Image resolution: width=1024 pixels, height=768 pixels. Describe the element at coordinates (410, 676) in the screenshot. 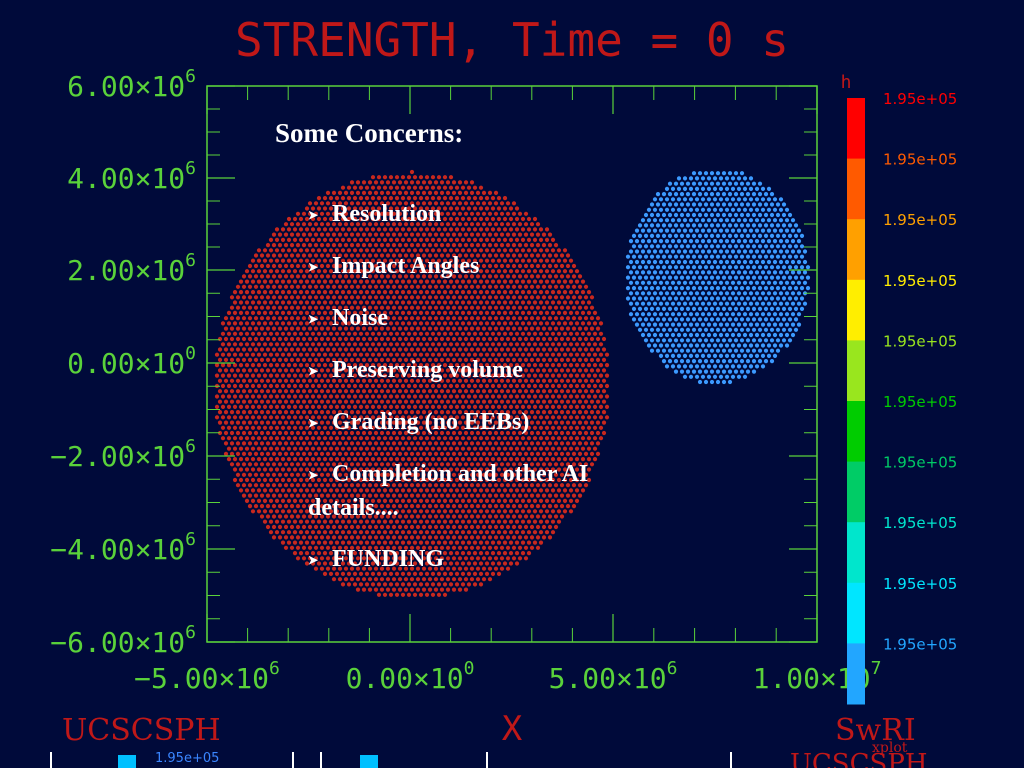

I see `x-tick-label: 0.00×100` at that location.